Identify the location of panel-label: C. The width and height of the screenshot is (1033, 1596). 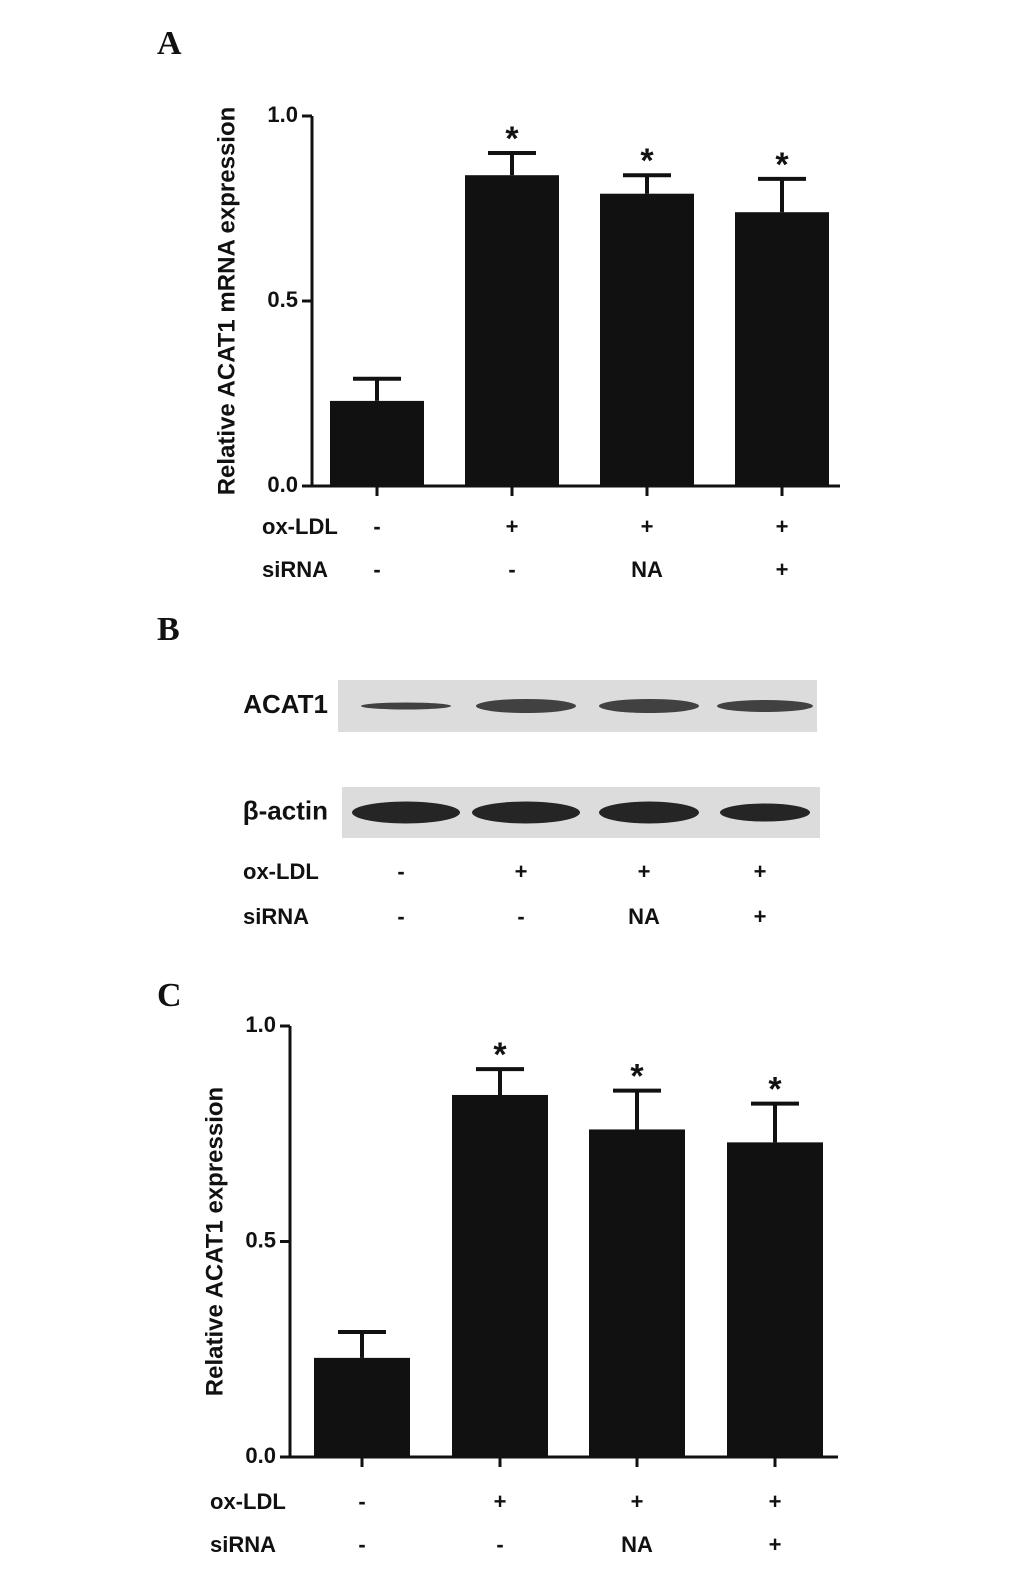
(169, 995).